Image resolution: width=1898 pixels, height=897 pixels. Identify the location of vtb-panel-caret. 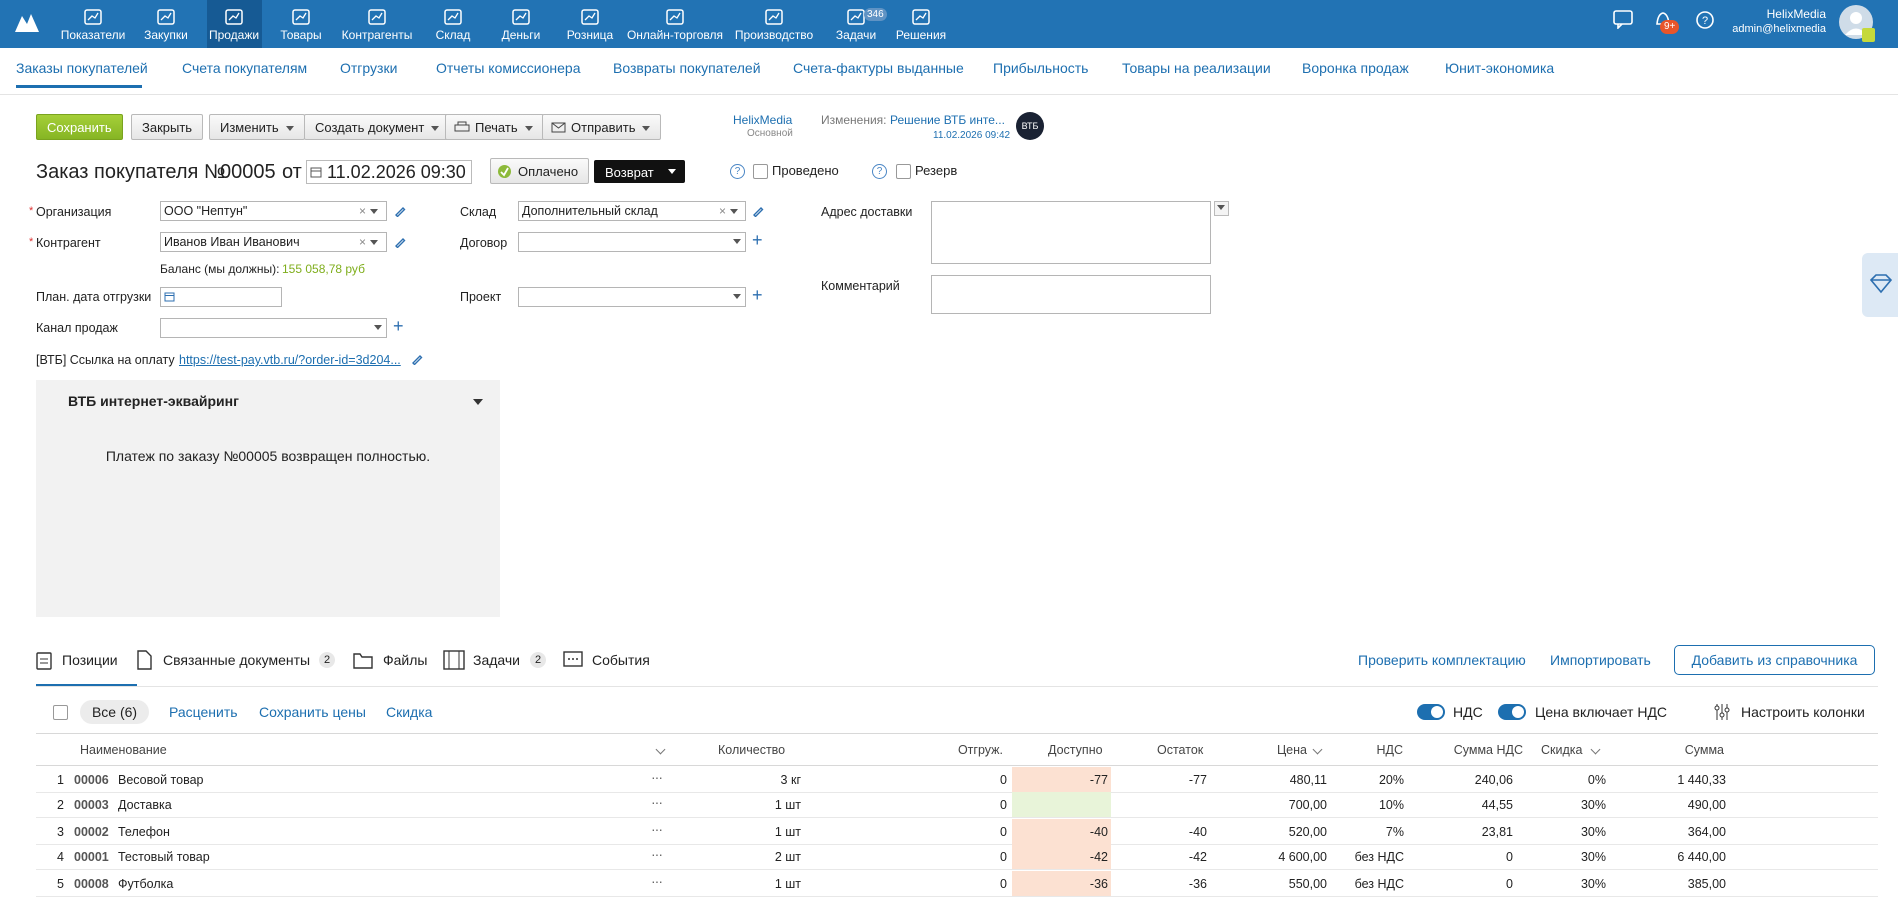
(478, 402).